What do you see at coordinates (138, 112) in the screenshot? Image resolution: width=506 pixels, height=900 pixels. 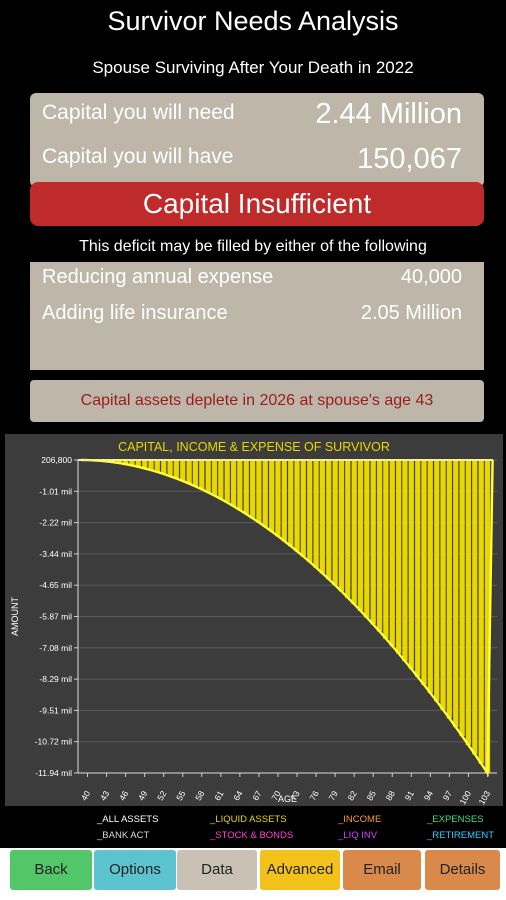 I see `capital-need-label: Capital you will need` at bounding box center [138, 112].